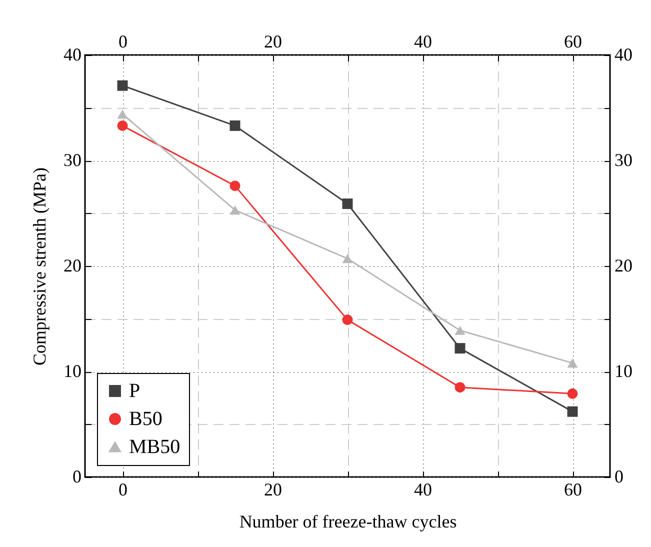  I want to click on legend-label: B50, so click(145, 419).